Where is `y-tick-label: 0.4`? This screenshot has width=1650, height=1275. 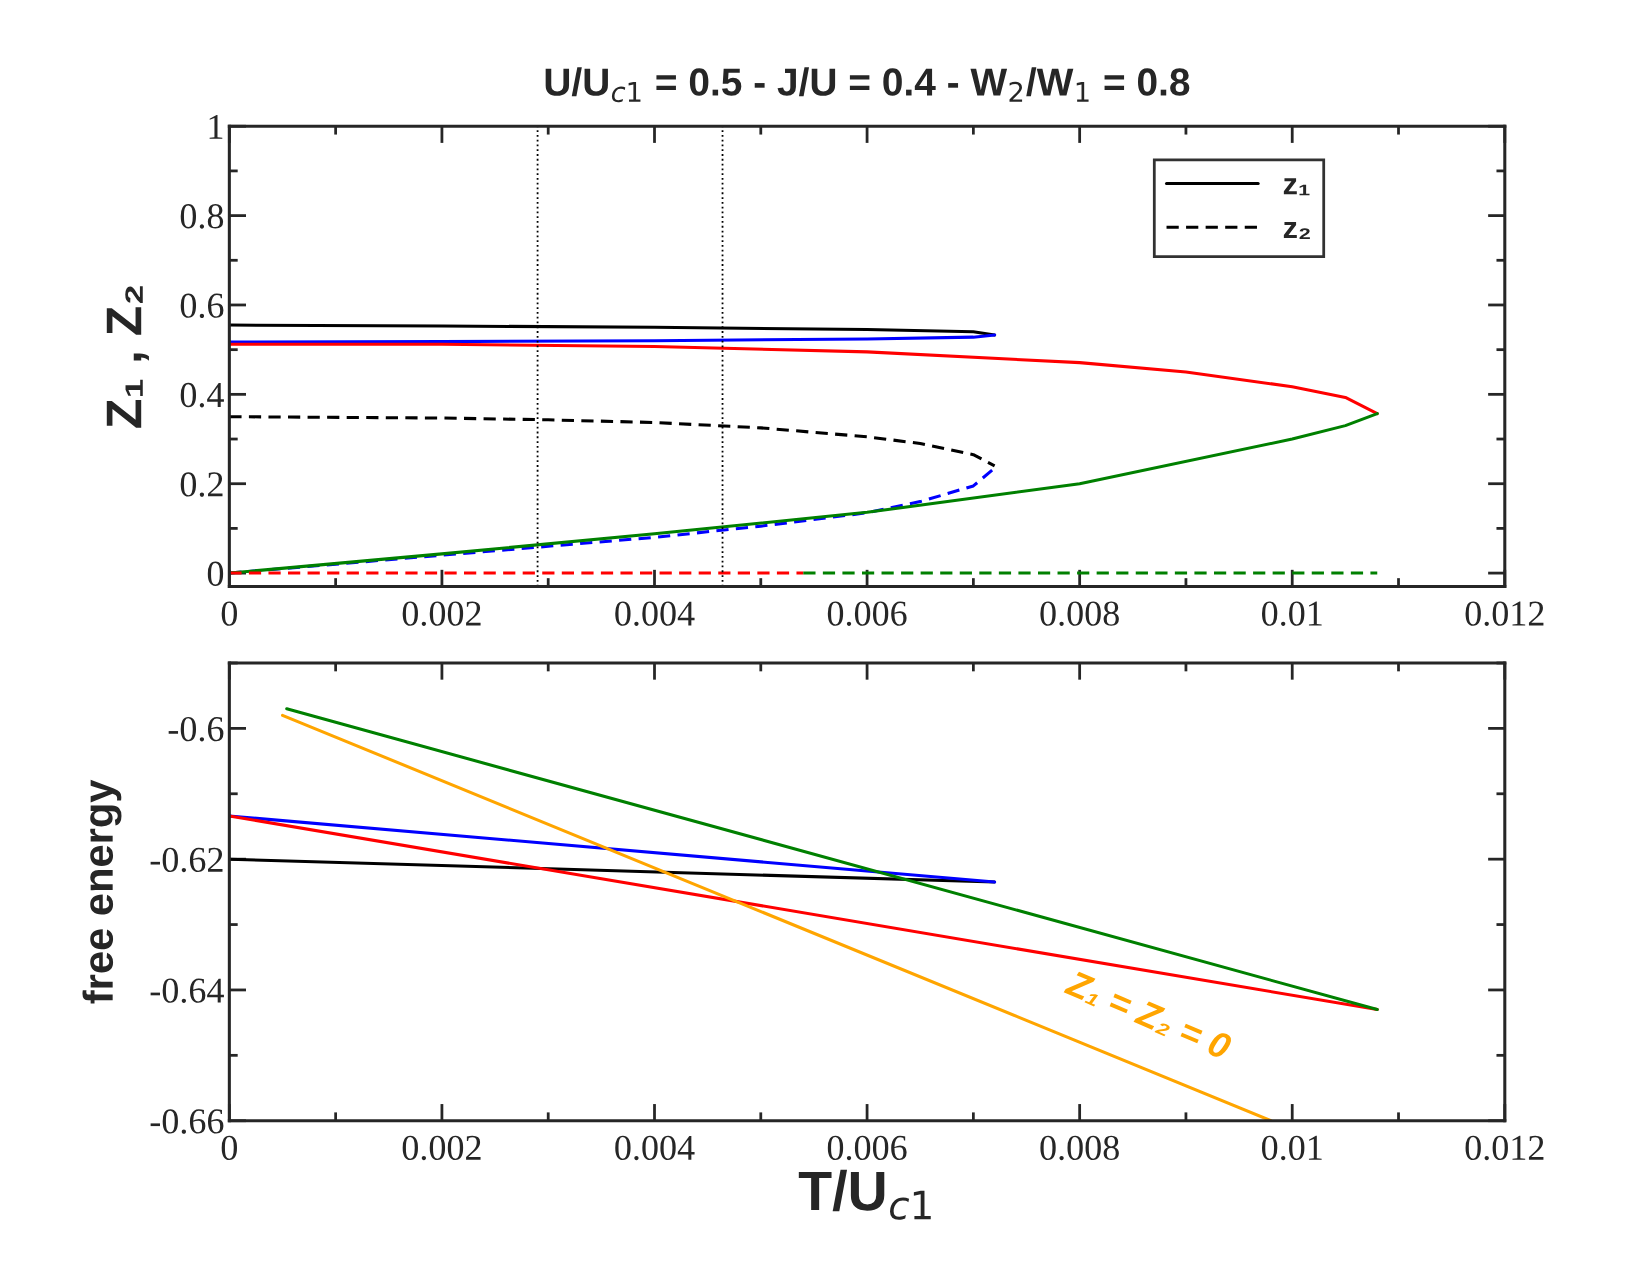 y-tick-label: 0.4 is located at coordinates (202, 395).